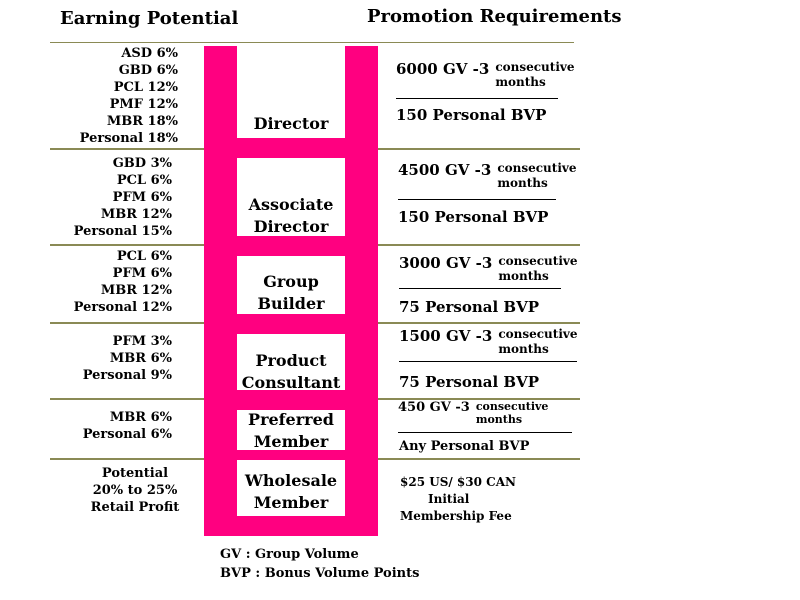 This screenshot has width=800, height=600. I want to click on earning-line: Personal 6%, so click(127, 434).